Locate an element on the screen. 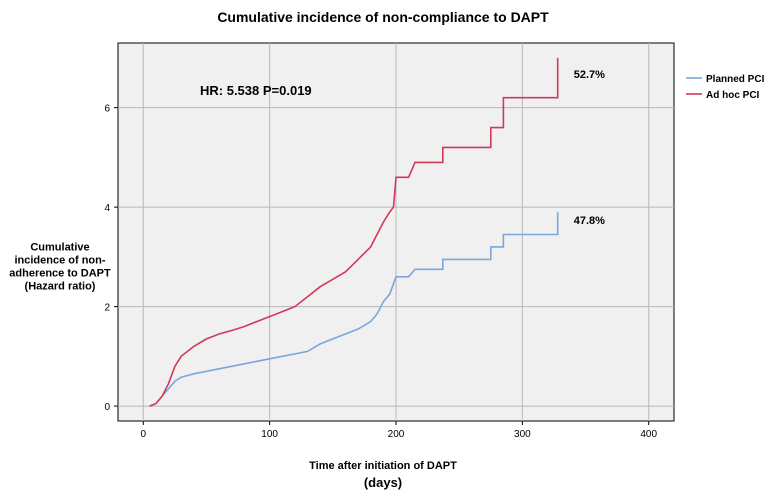 The width and height of the screenshot is (783, 494). x-axis-label: Time after initiation of DAPT is located at coordinates (383, 466).